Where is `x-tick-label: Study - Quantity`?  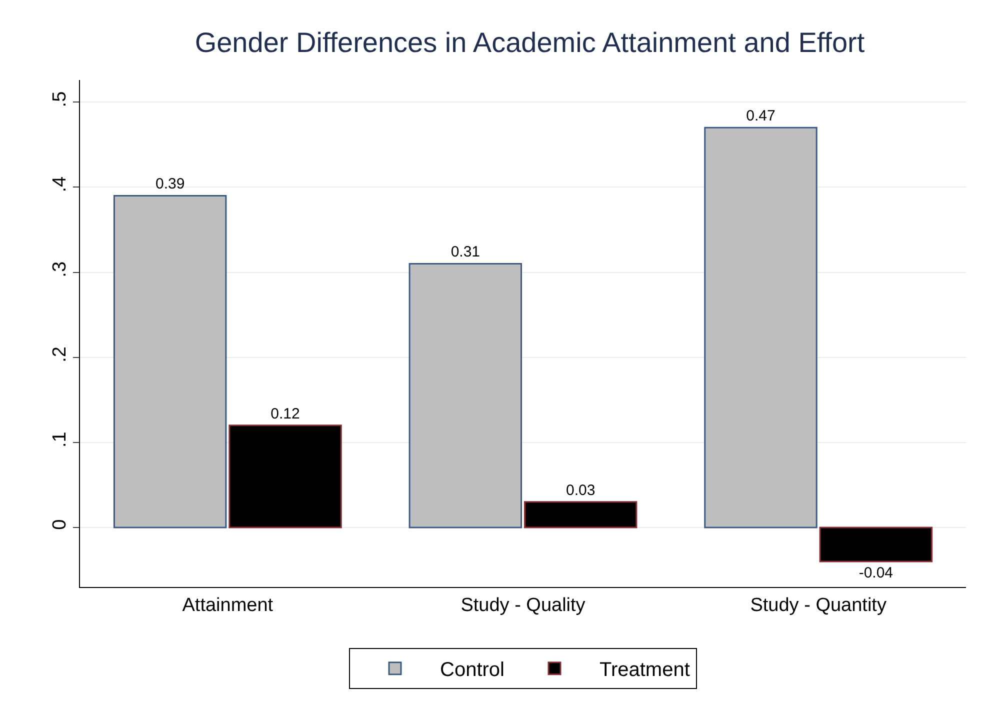
x-tick-label: Study - Quantity is located at coordinates (818, 605).